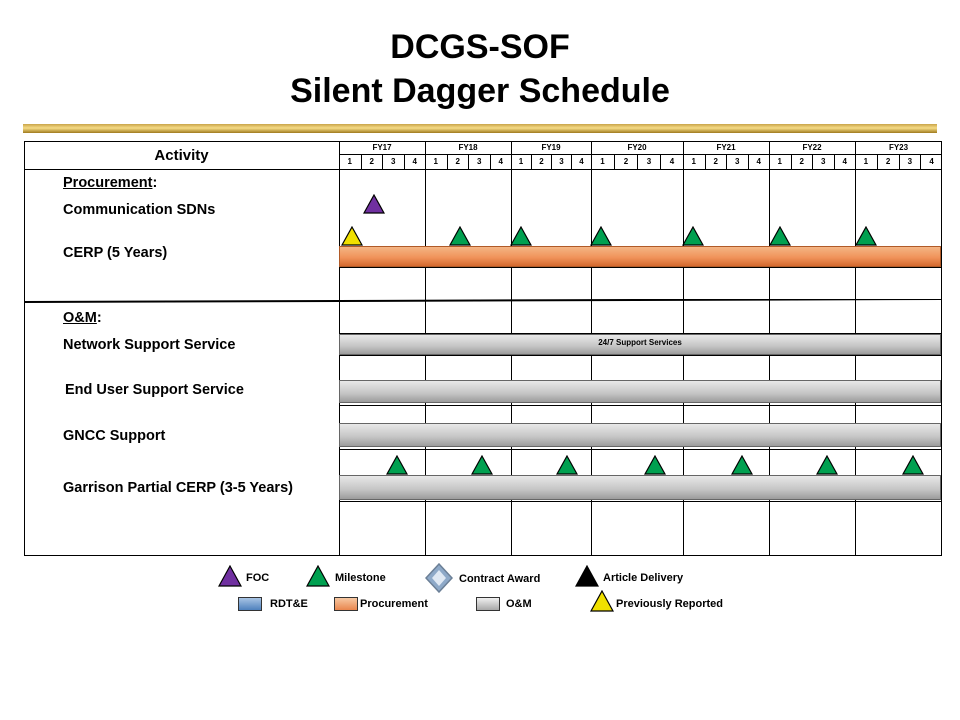 This screenshot has width=960, height=720. Describe the element at coordinates (669, 604) in the screenshot. I see `legend-previously-reported: Previously Reported` at that location.